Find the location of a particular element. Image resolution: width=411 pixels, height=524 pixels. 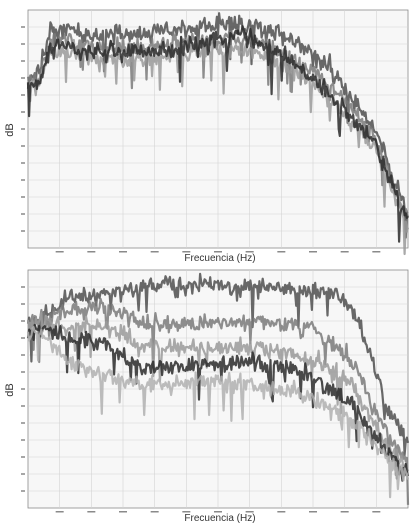

bottom-y-axis-title: dB is located at coordinates (10, 389).